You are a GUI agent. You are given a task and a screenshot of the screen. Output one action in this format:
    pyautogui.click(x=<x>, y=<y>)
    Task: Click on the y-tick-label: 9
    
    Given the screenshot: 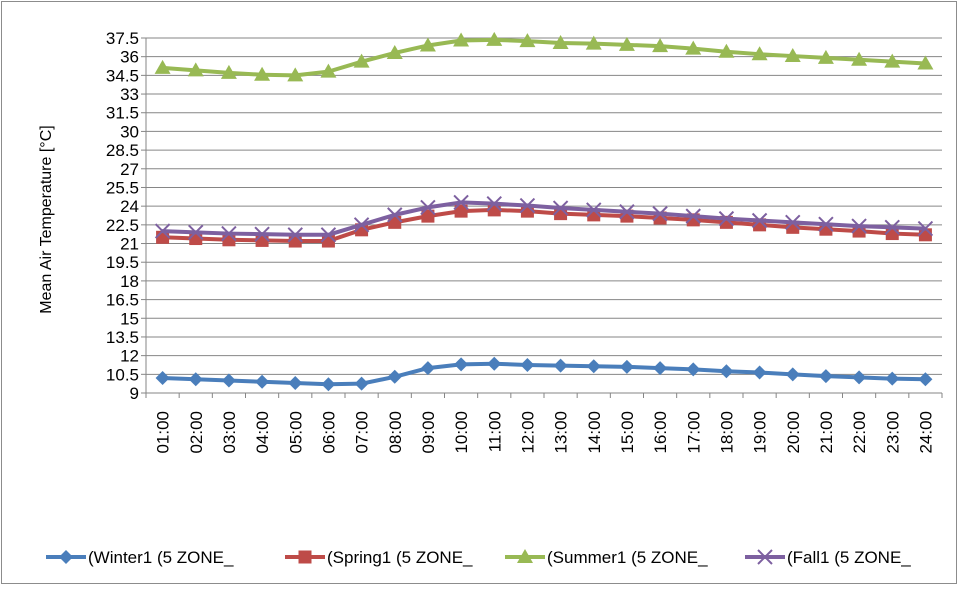 What is the action you would take?
    pyautogui.click(x=134, y=393)
    